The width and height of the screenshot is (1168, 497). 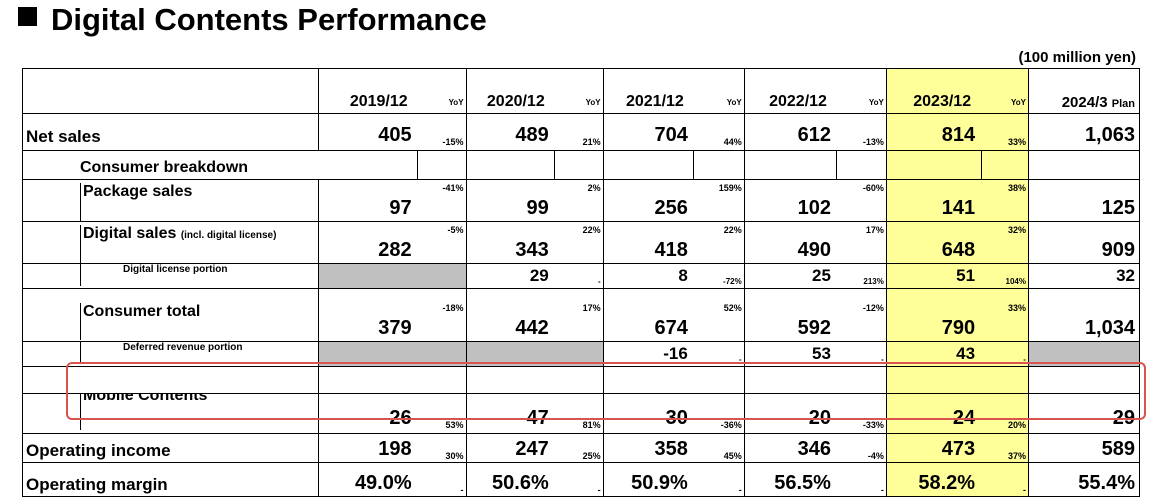 What do you see at coordinates (933, 413) in the screenshot?
I see `value-cell: 24` at bounding box center [933, 413].